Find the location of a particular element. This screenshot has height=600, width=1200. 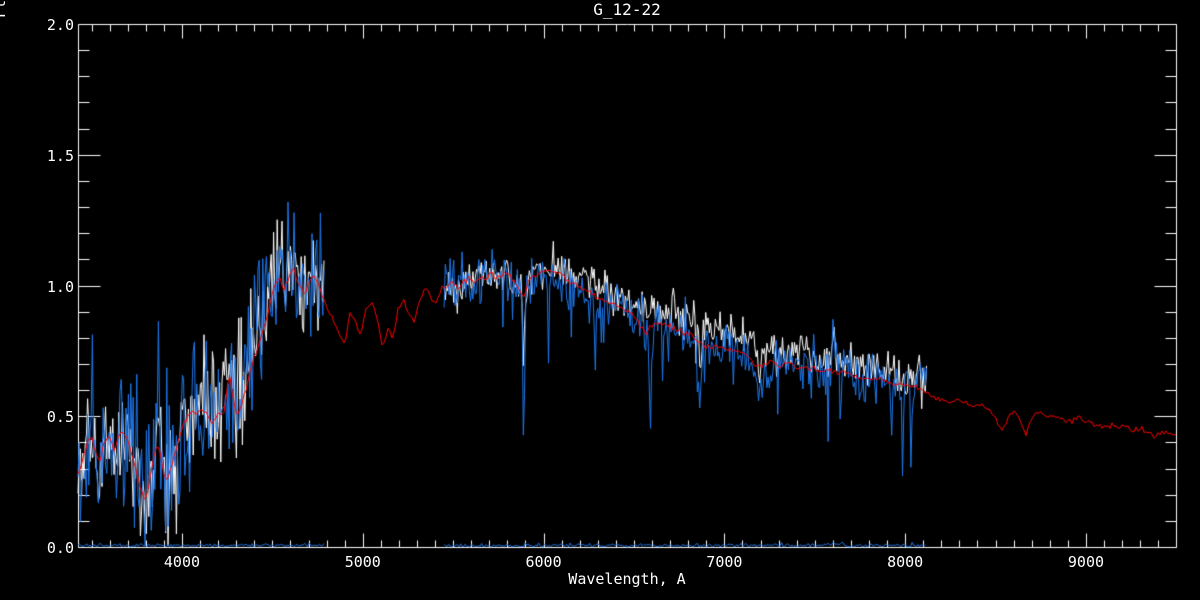

y-tick-label: 2.0 is located at coordinates (60, 25).